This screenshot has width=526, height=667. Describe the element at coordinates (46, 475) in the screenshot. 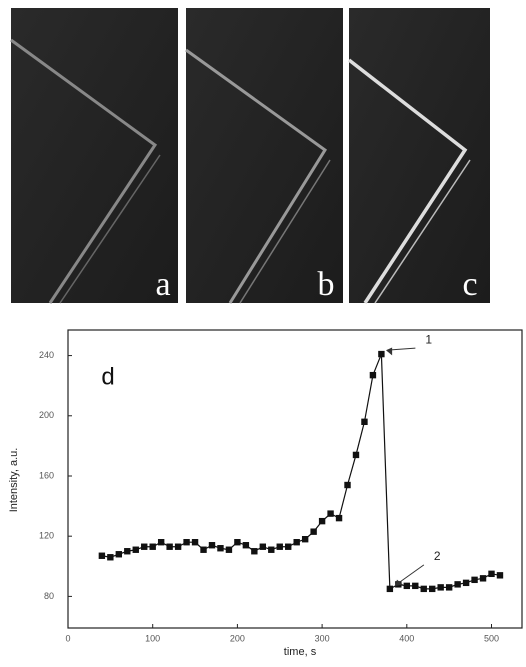

I see `y-tick-label: 160` at that location.